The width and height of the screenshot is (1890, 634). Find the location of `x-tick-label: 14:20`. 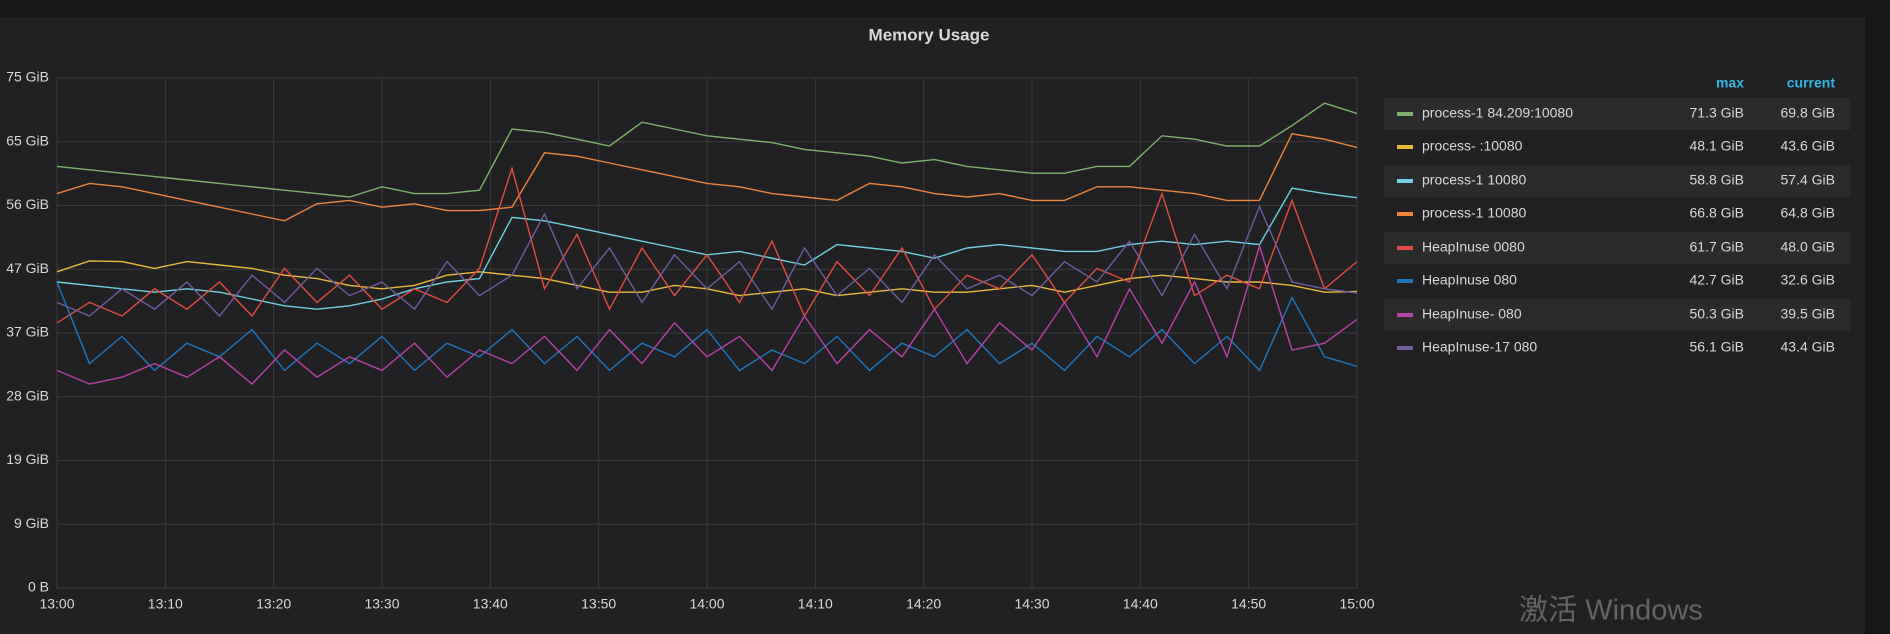

x-tick-label: 14:20 is located at coordinates (923, 604).